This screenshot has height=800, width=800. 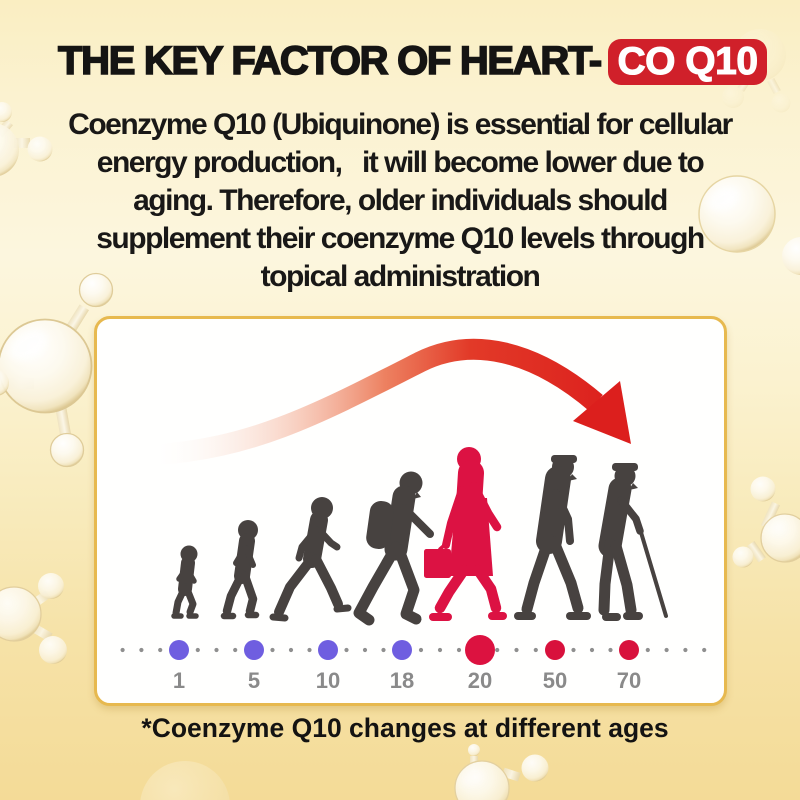 What do you see at coordinates (555, 680) in the screenshot?
I see `svg-text: 50` at bounding box center [555, 680].